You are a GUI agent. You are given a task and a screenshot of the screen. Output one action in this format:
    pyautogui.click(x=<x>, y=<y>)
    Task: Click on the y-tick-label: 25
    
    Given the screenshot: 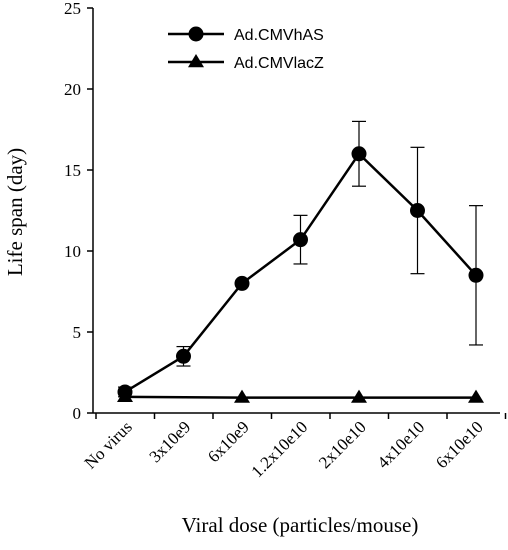 What is the action you would take?
    pyautogui.click(x=72, y=9)
    